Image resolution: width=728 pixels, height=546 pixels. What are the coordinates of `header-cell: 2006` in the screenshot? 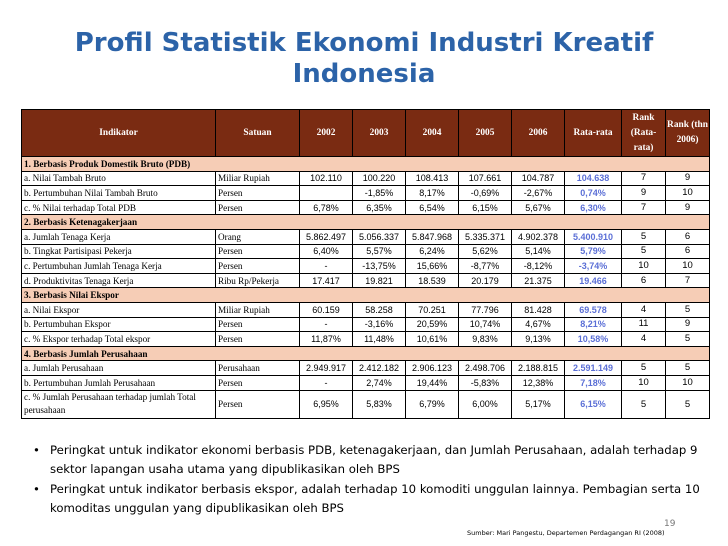 It's located at (538, 133).